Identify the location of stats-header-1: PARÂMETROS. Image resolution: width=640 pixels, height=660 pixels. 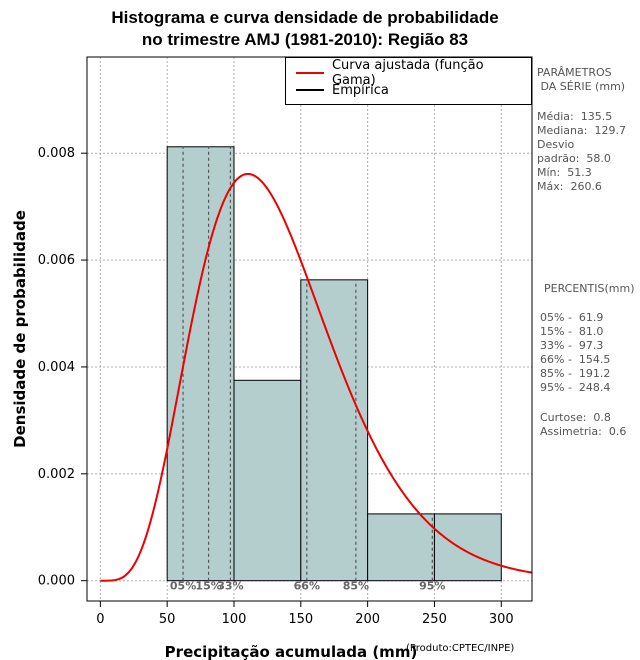
(574, 72).